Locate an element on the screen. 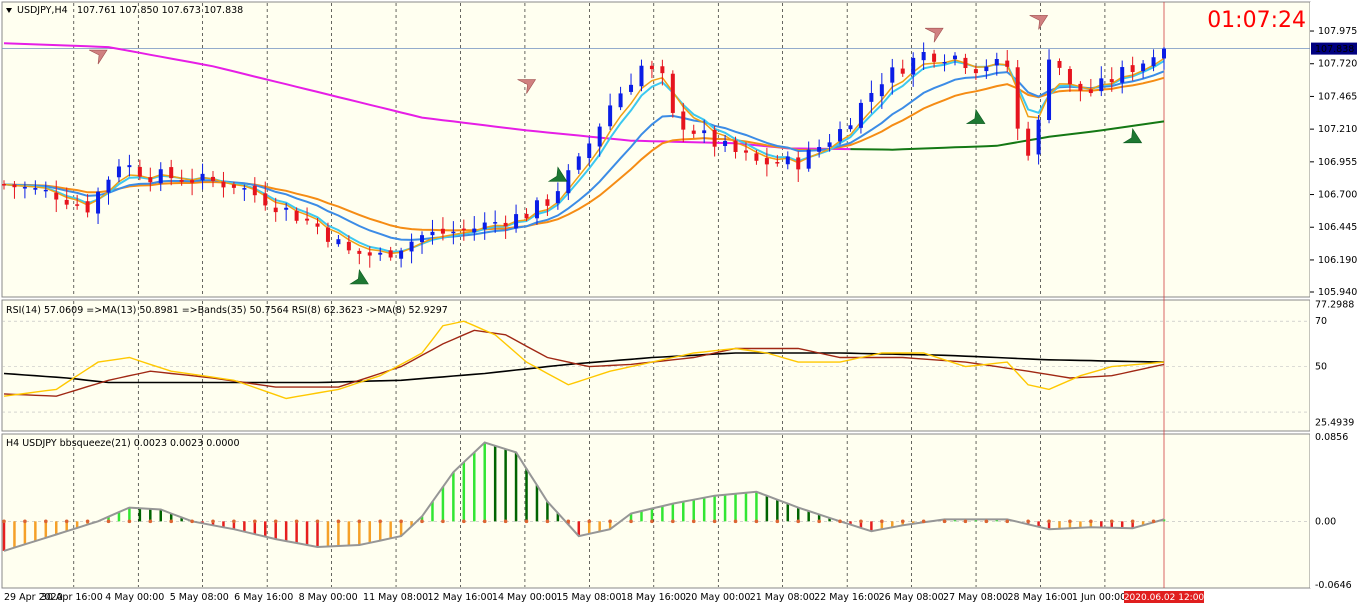 This screenshot has height=612, width=1358. time-axis-label: 5 May 08:00 is located at coordinates (199, 597).